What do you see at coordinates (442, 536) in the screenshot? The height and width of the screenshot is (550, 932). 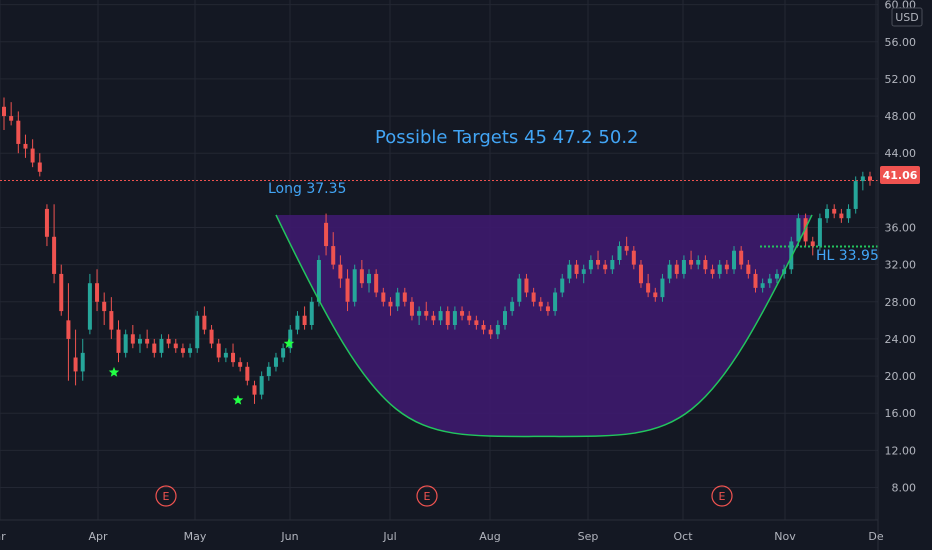 I see `time-axis-ticks: ar Apr May Jun Jul Aug Sep Oct Nov De` at bounding box center [442, 536].